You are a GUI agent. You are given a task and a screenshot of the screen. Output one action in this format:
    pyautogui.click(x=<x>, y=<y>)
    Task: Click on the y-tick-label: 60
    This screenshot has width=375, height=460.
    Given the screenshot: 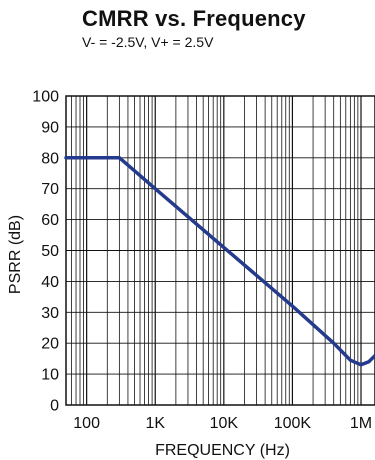 What is the action you would take?
    pyautogui.click(x=50, y=220)
    